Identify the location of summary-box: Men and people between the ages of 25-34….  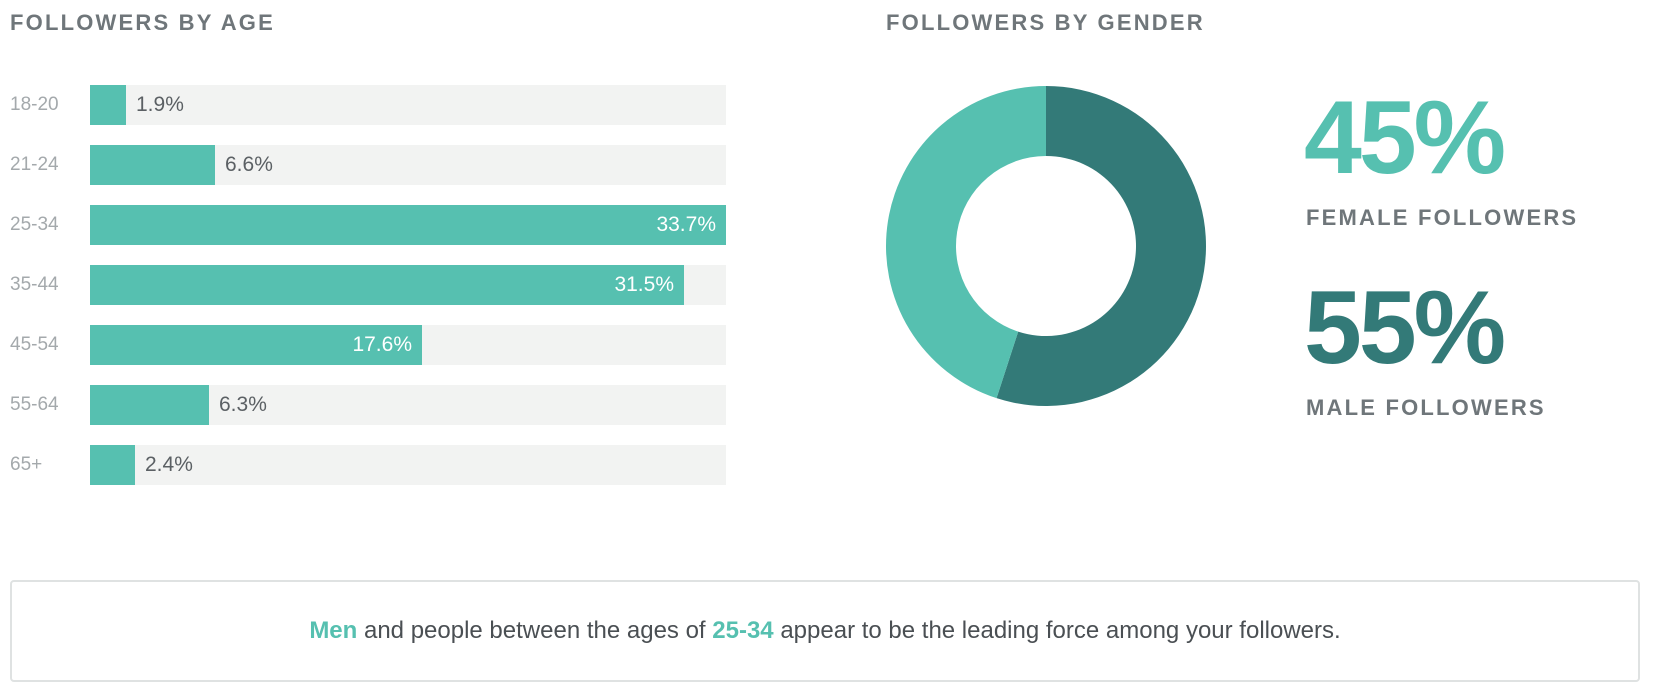
(825, 631).